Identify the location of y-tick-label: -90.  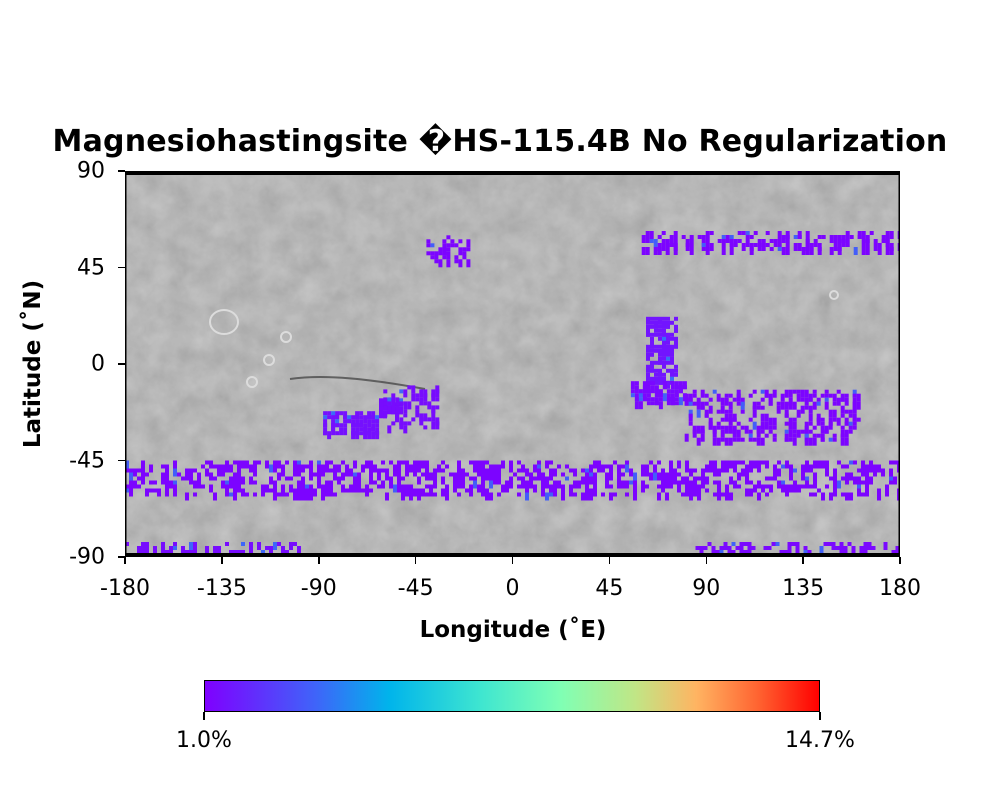
(87, 557).